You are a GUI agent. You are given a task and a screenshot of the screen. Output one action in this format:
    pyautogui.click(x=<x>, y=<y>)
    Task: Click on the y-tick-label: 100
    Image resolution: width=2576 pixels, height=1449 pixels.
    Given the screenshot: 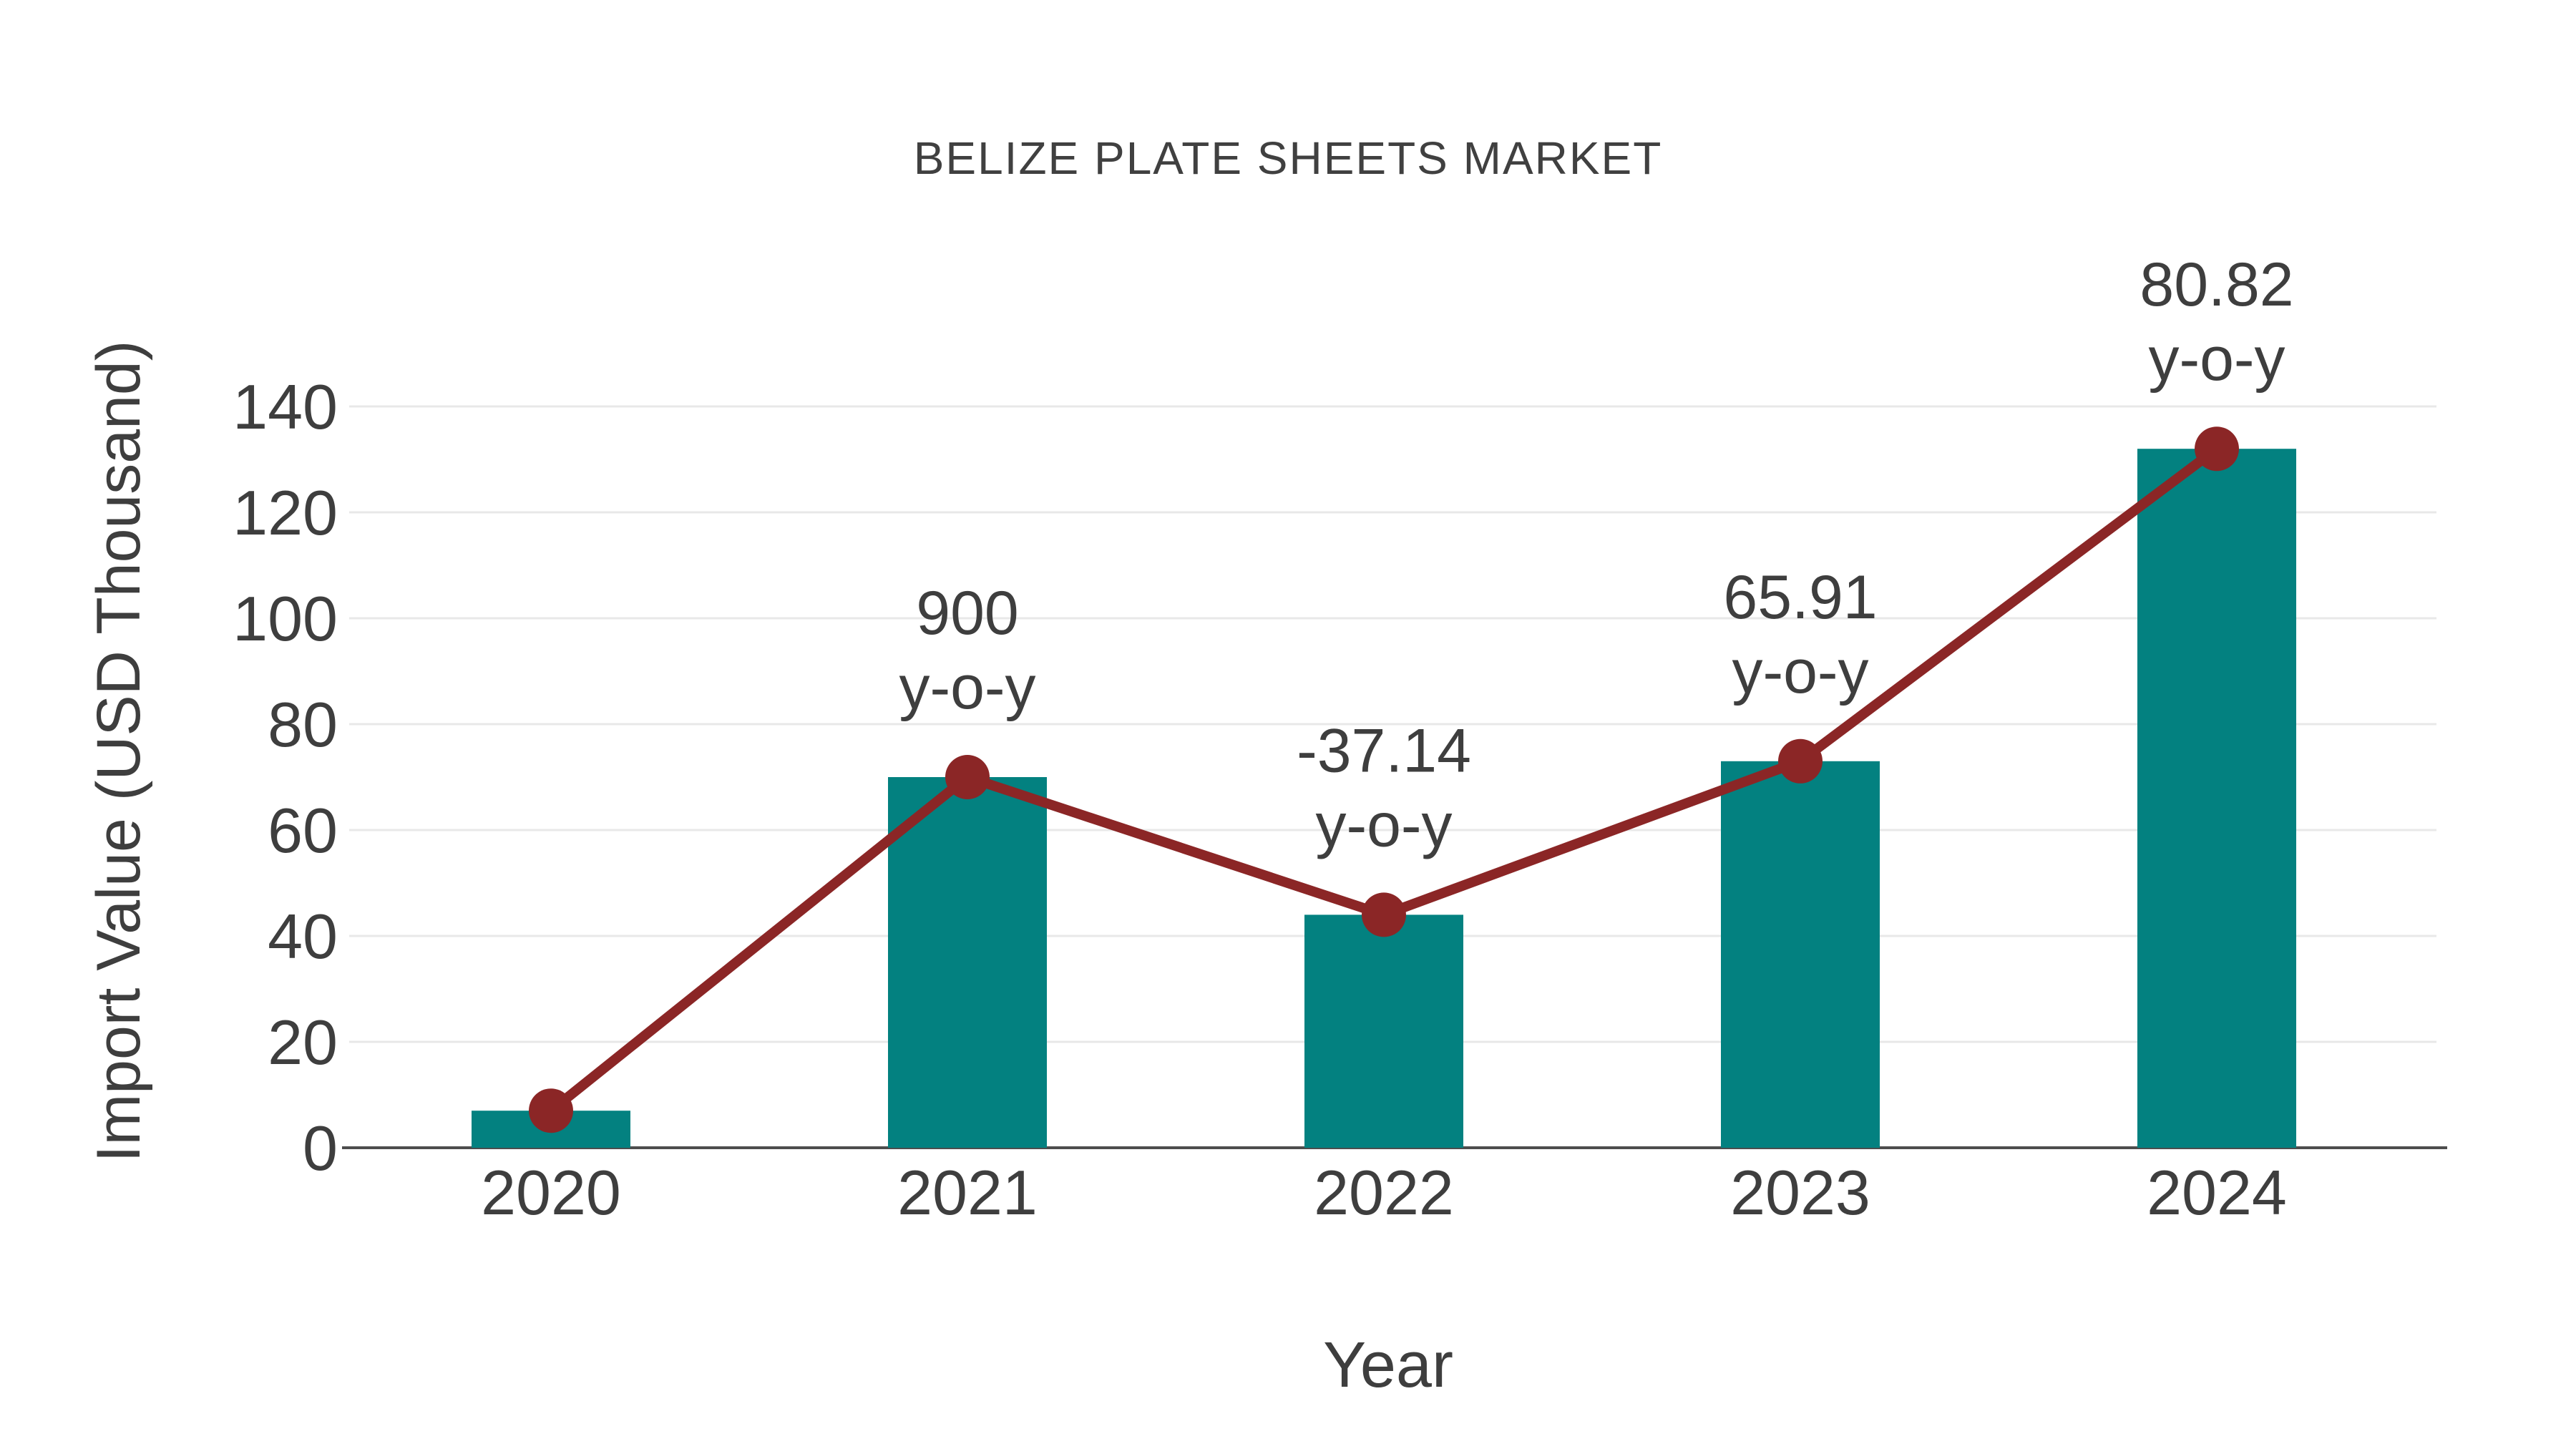 What is the action you would take?
    pyautogui.click(x=285, y=618)
    